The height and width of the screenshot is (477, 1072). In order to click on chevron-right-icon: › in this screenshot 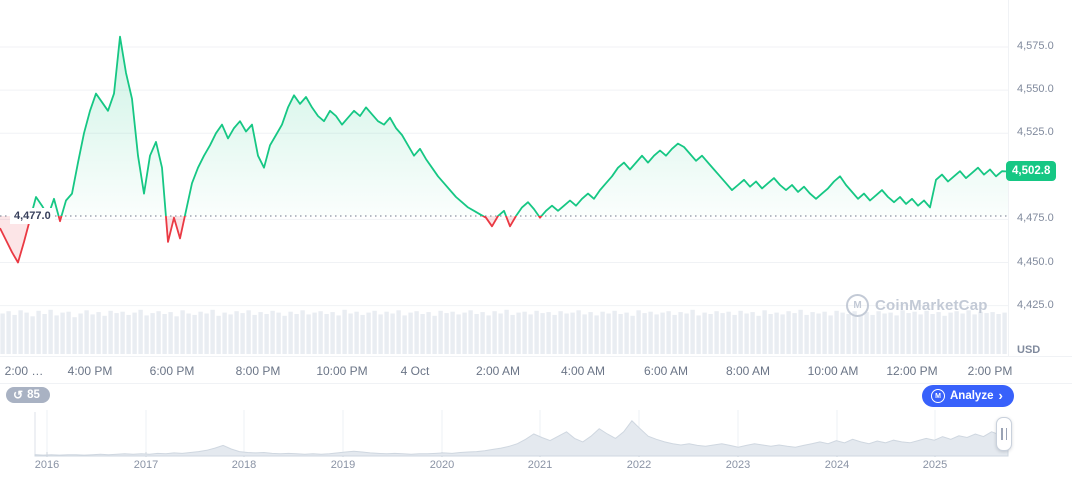, I will do `click(1000, 395)`.